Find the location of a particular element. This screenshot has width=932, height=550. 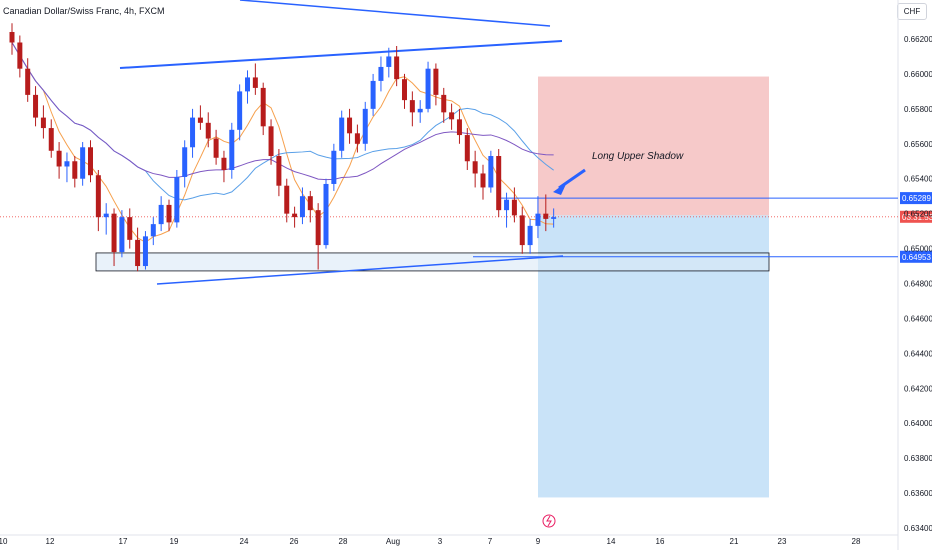

x-tick-label: 17 is located at coordinates (123, 541).